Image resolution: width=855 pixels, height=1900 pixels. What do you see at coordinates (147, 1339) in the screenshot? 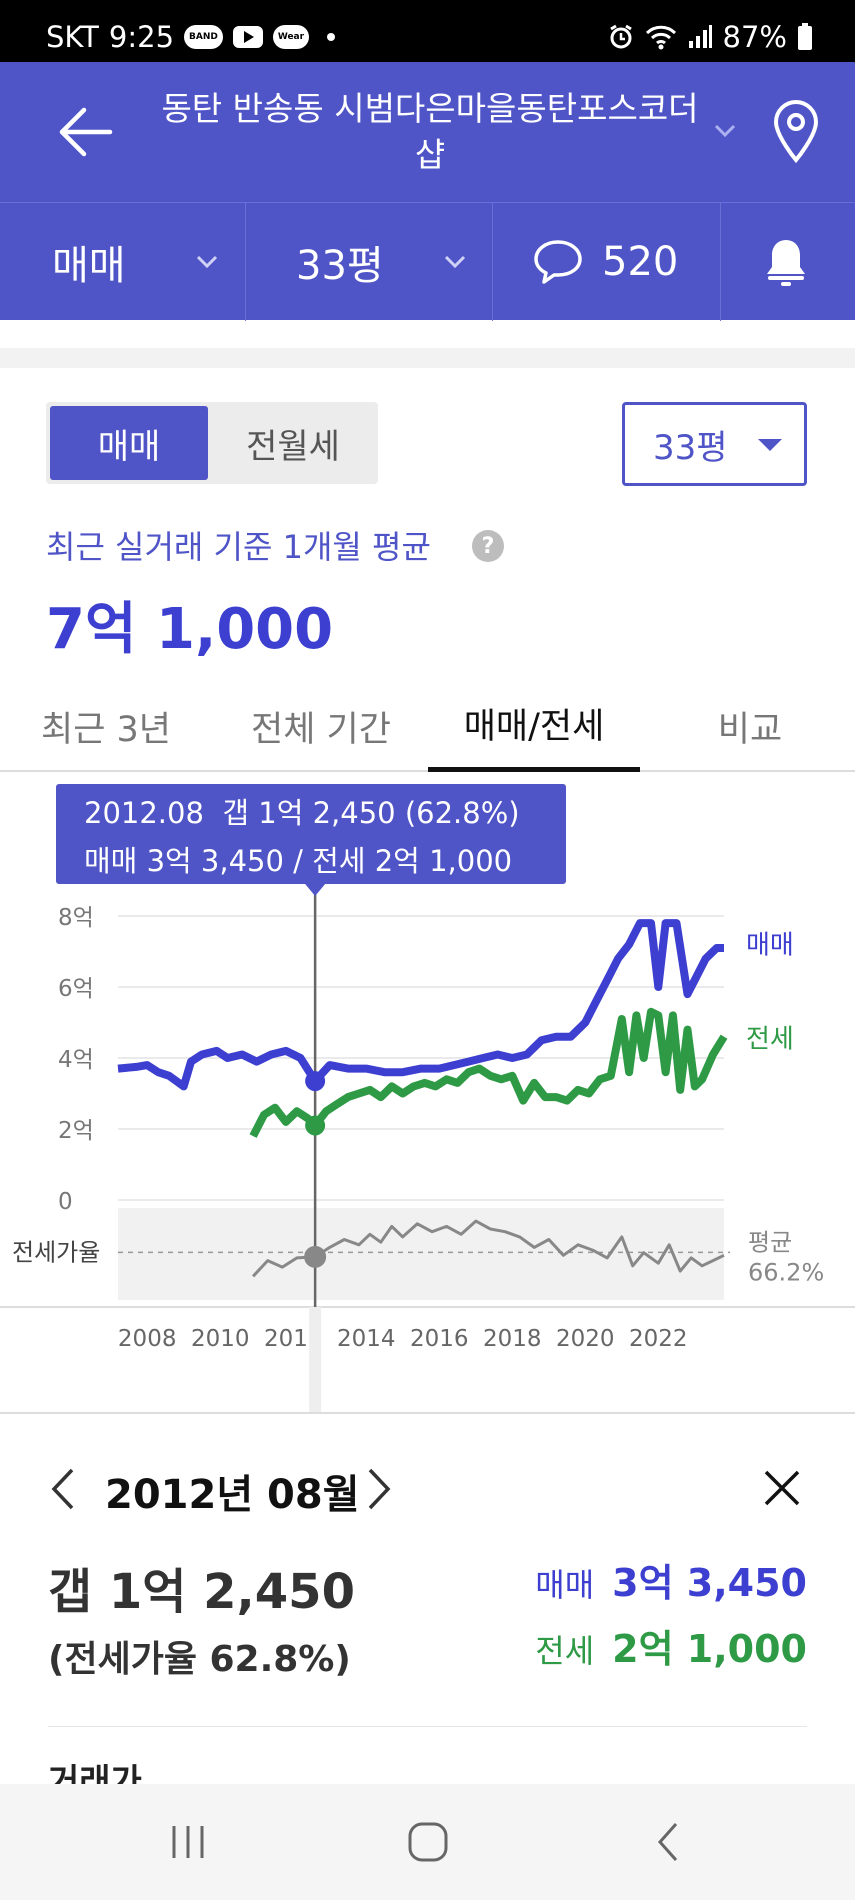
I see `x-tick-label: 2008` at bounding box center [147, 1339].